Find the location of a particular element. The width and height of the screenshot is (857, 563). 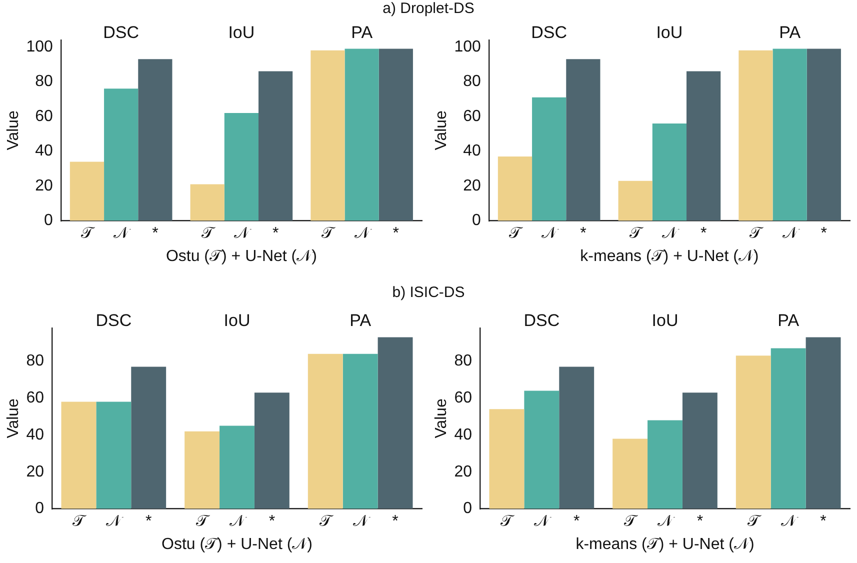

chart-title: b) ISIC-DS is located at coordinates (428, 292).